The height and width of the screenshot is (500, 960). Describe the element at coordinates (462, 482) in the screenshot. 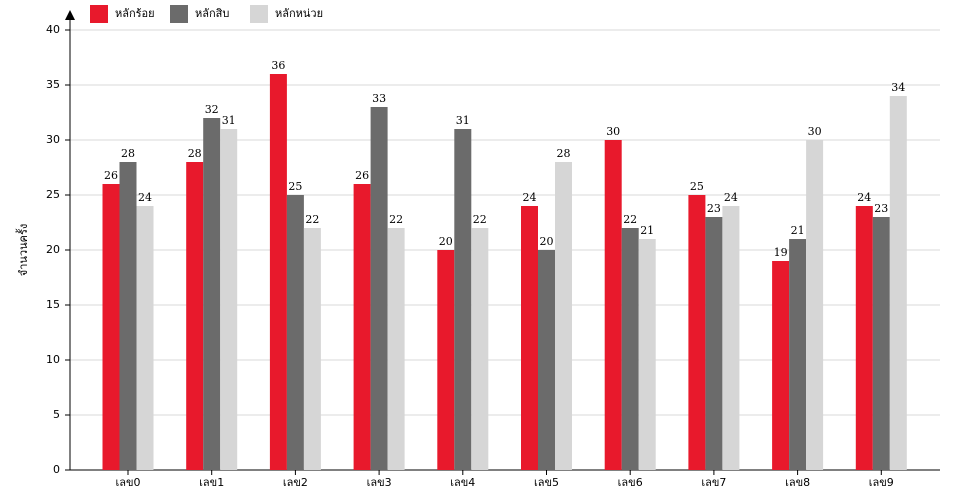

I see `x-tick-label: เลข4` at that location.